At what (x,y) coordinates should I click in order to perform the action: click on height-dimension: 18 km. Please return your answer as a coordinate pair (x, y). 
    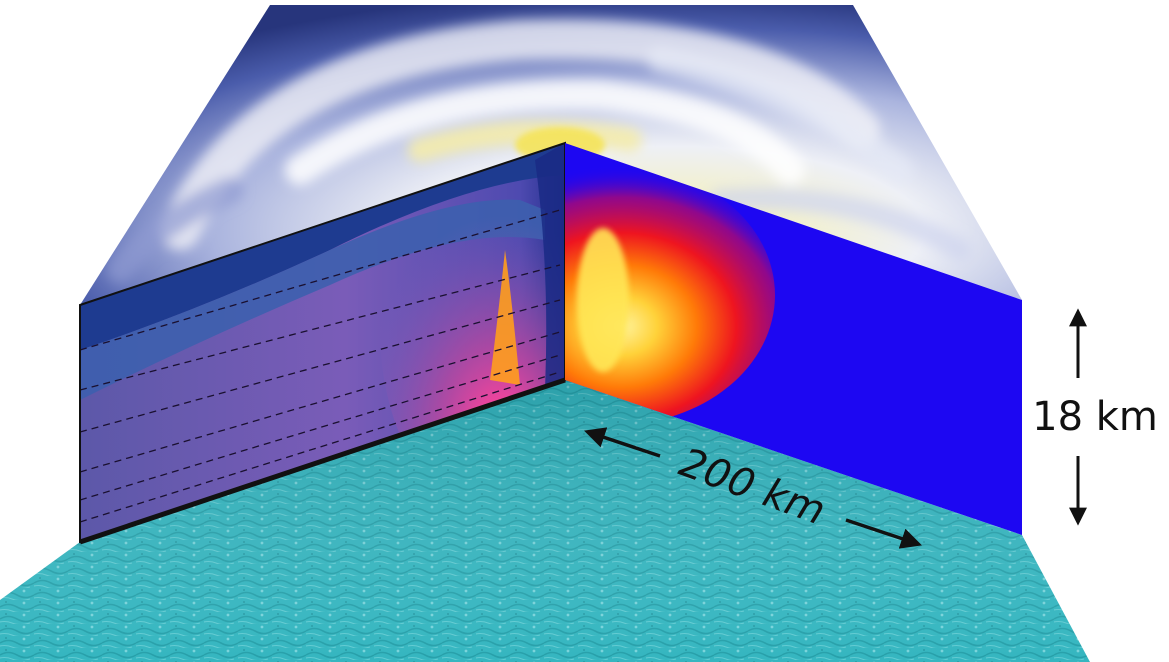
    Looking at the image, I should click on (1095, 417).